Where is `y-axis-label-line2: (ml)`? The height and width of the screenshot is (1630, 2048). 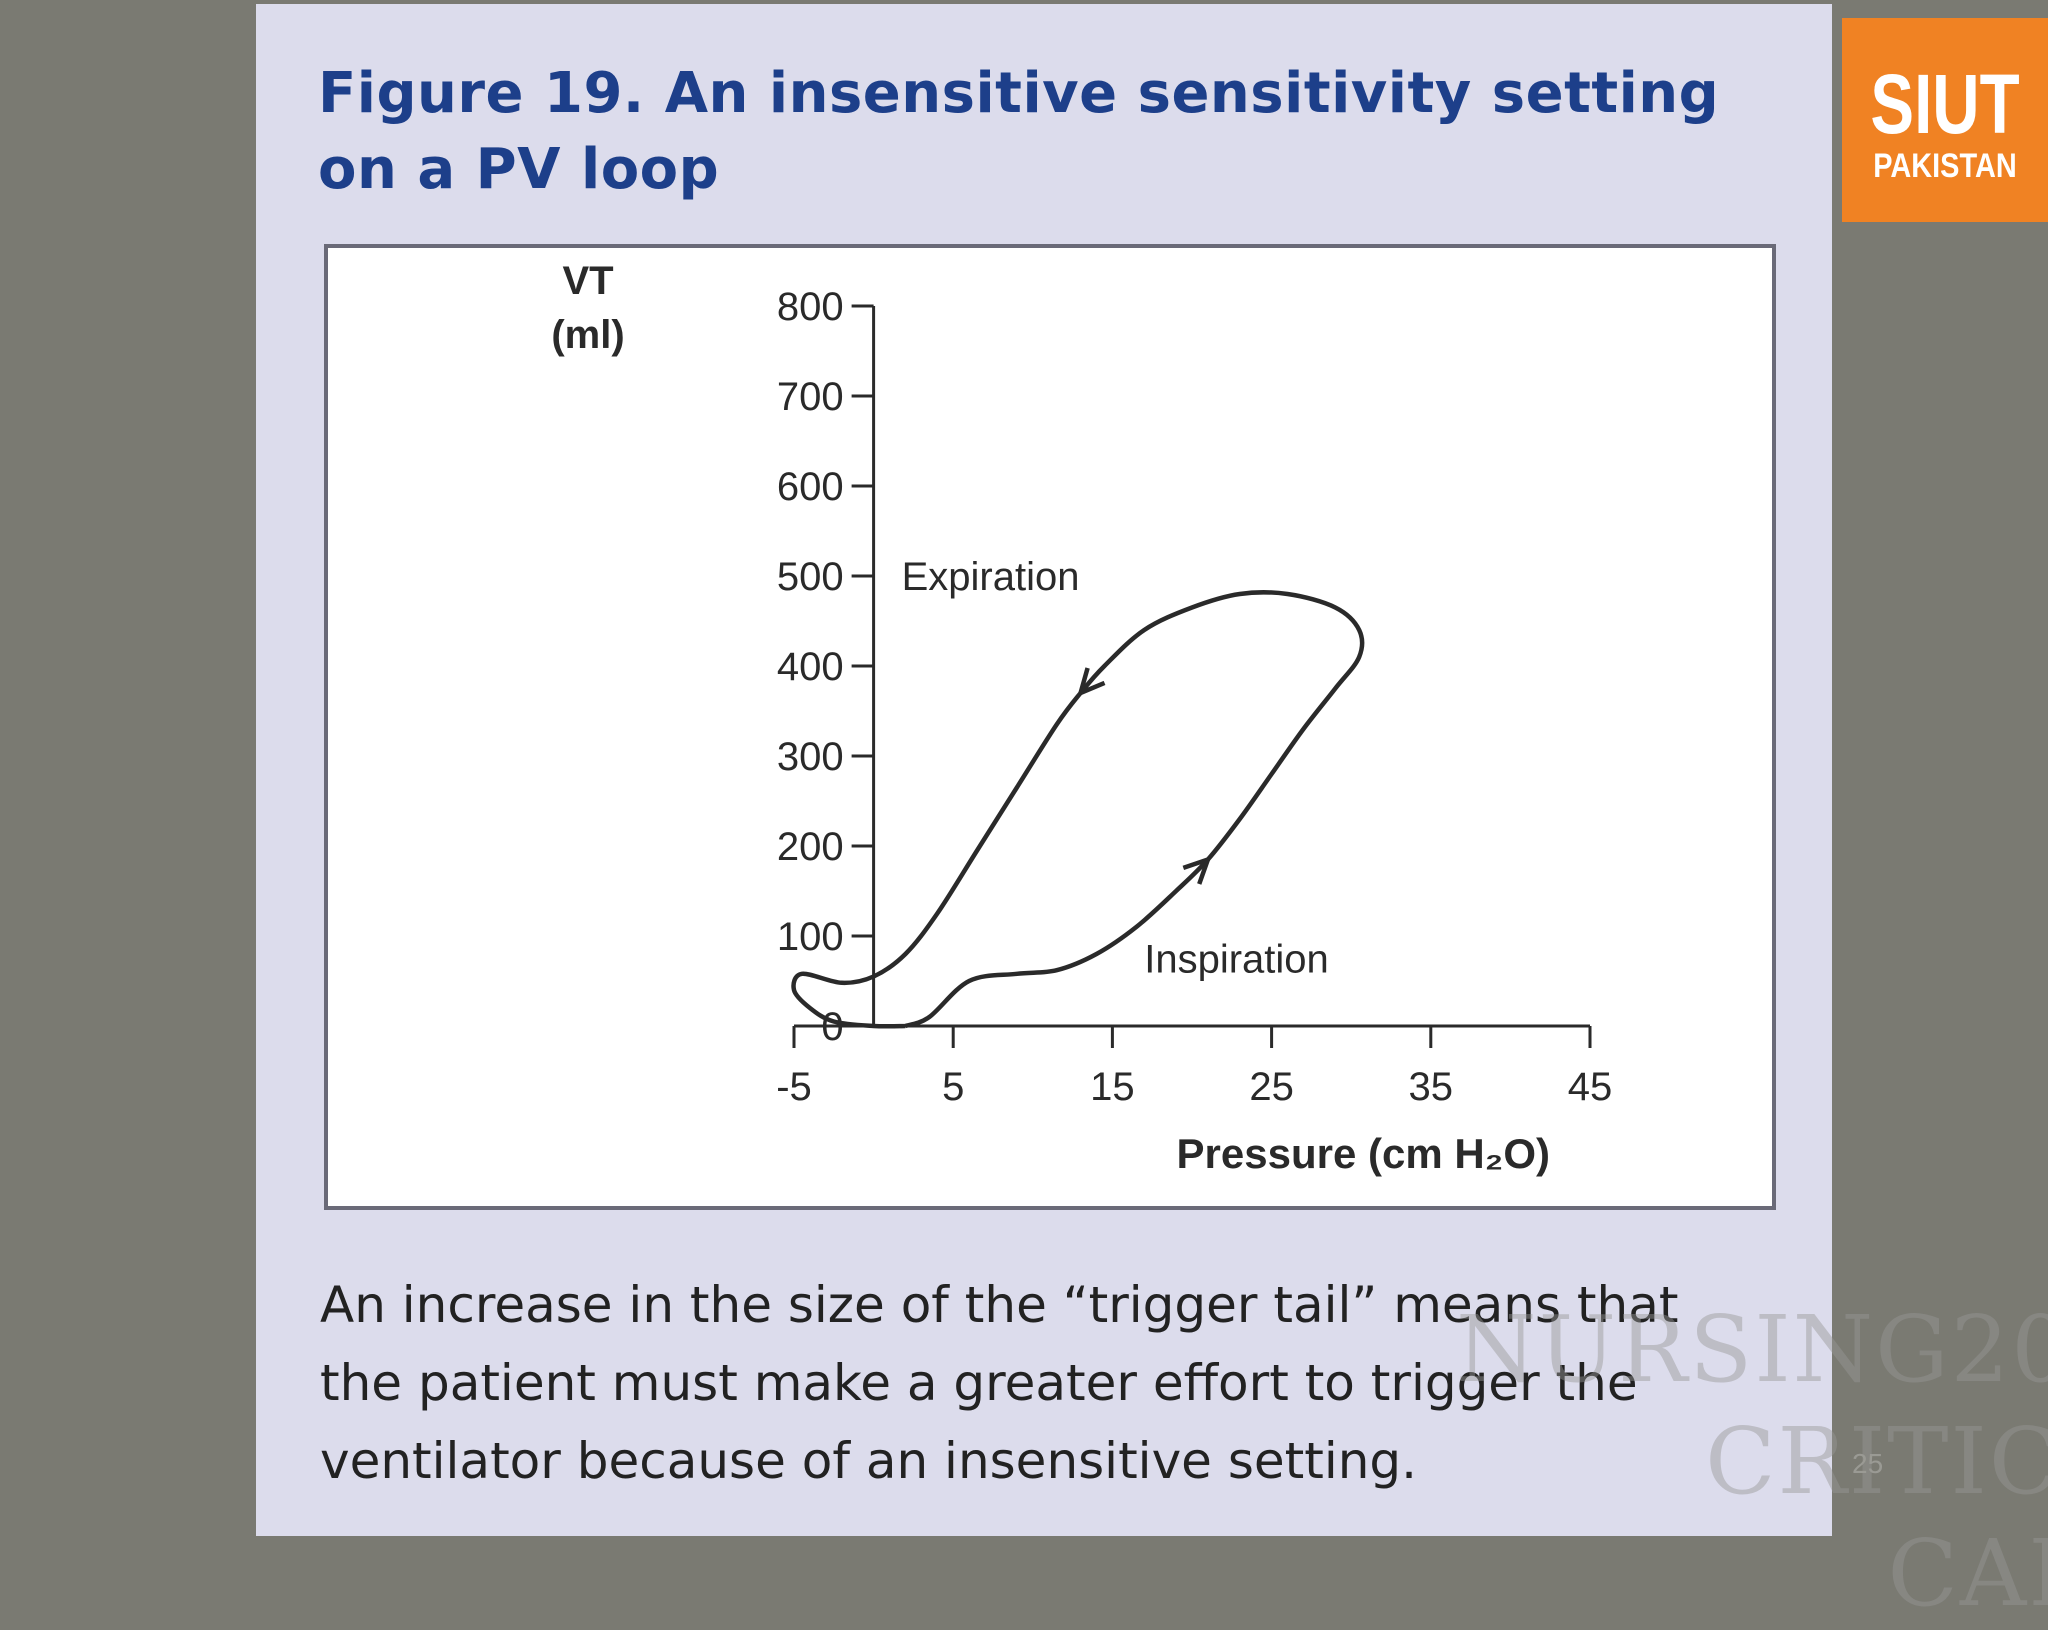 y-axis-label-line2: (ml) is located at coordinates (587, 335).